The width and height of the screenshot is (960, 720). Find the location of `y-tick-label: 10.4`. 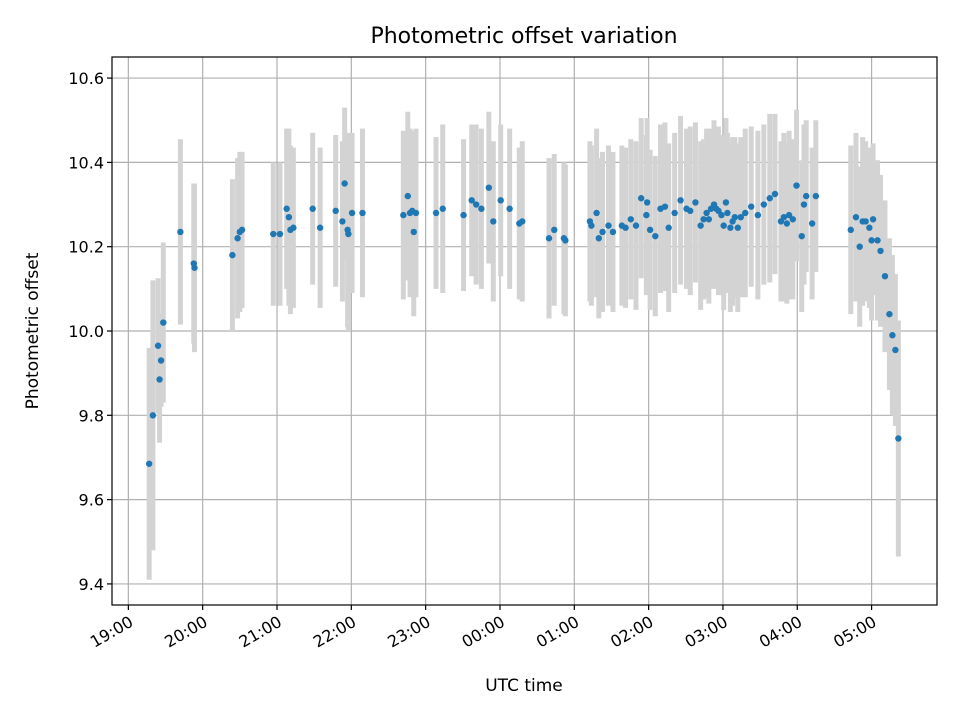

y-tick-label: 10.4 is located at coordinates (86, 162).